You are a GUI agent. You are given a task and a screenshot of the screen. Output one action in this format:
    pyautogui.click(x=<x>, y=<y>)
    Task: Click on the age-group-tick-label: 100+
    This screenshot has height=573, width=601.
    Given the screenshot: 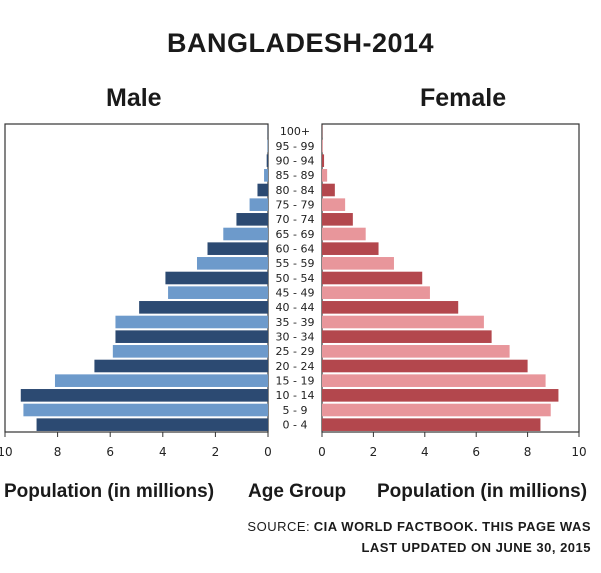 What is the action you would take?
    pyautogui.click(x=295, y=131)
    